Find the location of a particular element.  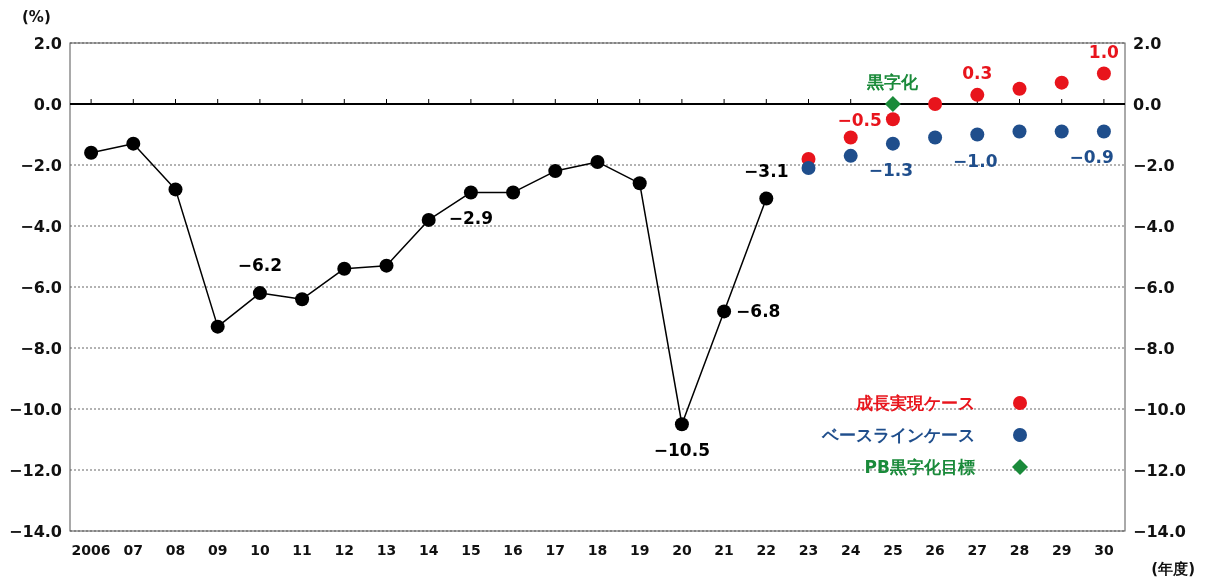

y-tick-label: −8.0 is located at coordinates (41, 348).